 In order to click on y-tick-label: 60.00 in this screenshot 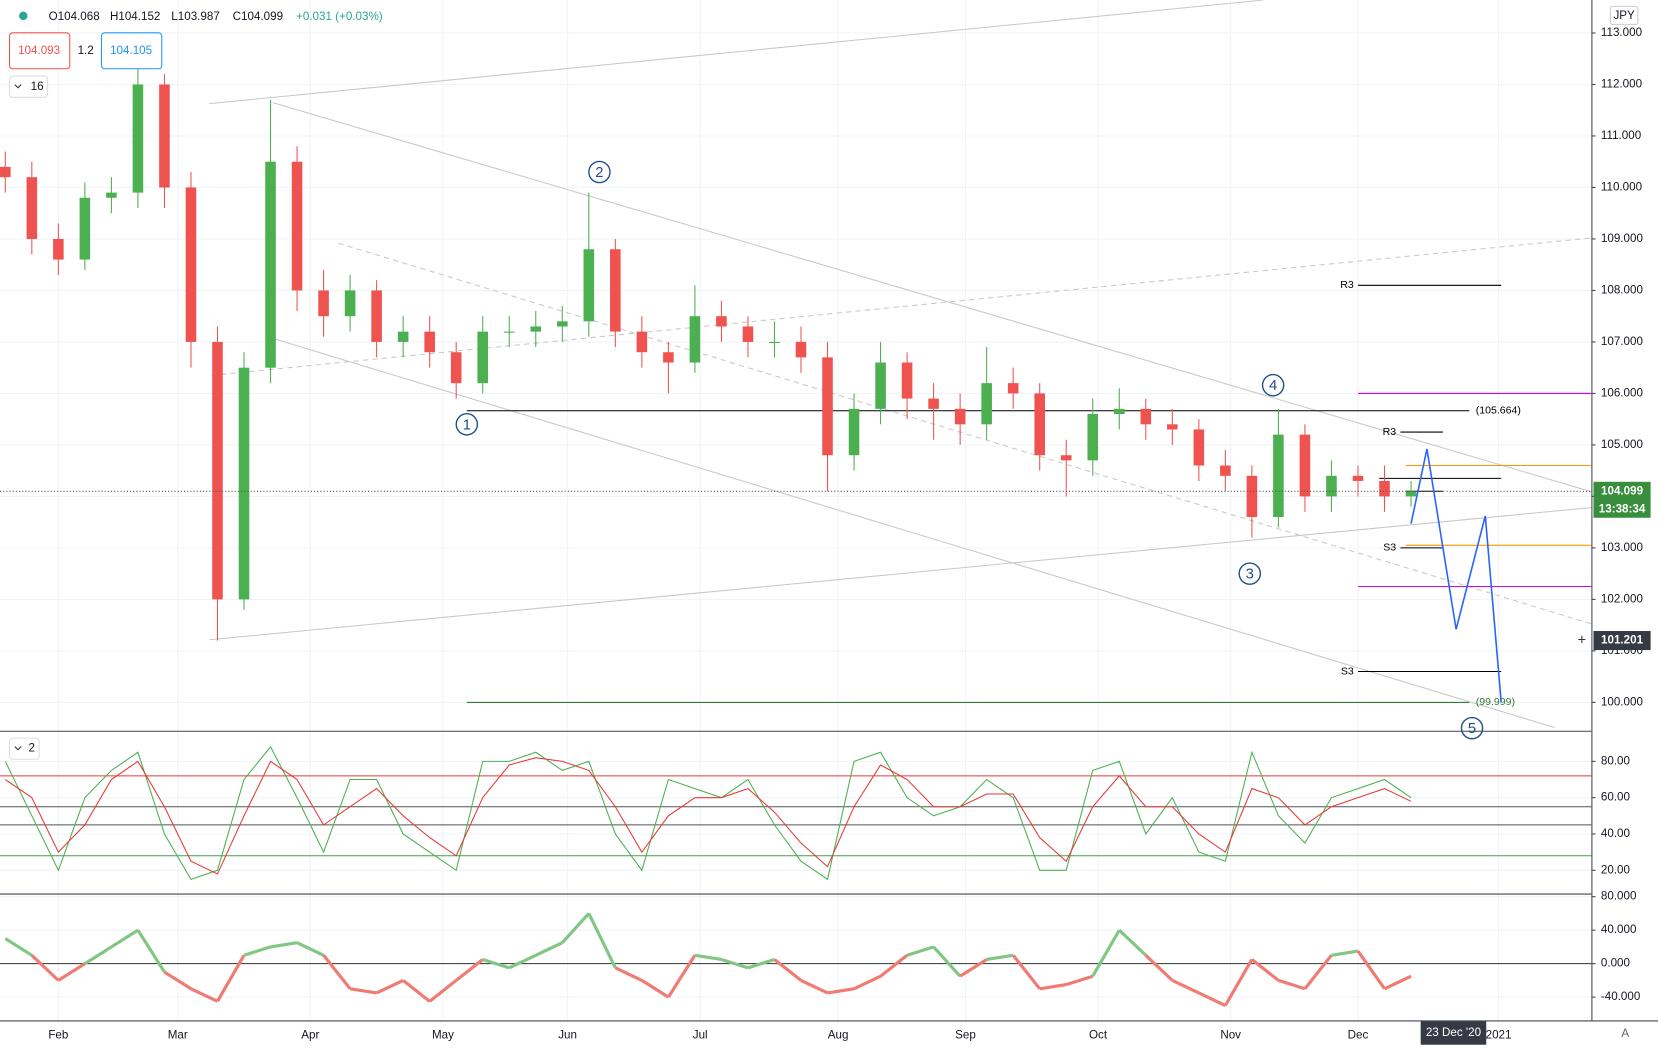, I will do `click(1616, 797)`.